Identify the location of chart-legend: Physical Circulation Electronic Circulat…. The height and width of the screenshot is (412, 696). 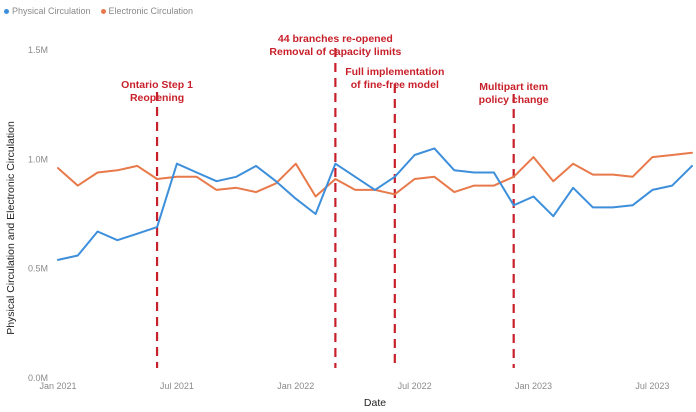
(98, 11).